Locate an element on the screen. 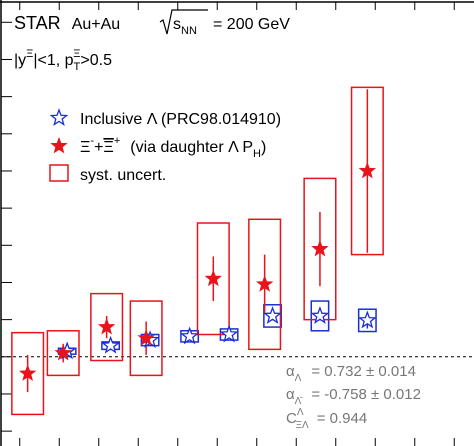 The image size is (474, 446). xi-plus: + is located at coordinates (117, 141).